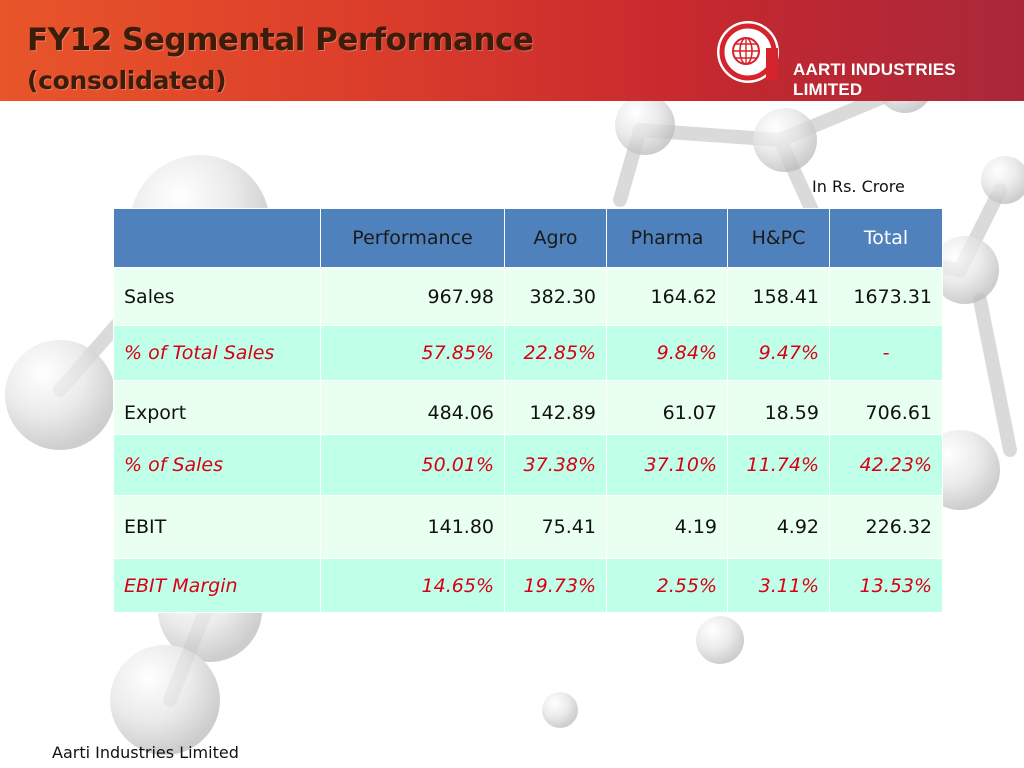 Image resolution: width=1024 pixels, height=768 pixels. Describe the element at coordinates (217, 238) in the screenshot. I see `column-header-blank` at that location.